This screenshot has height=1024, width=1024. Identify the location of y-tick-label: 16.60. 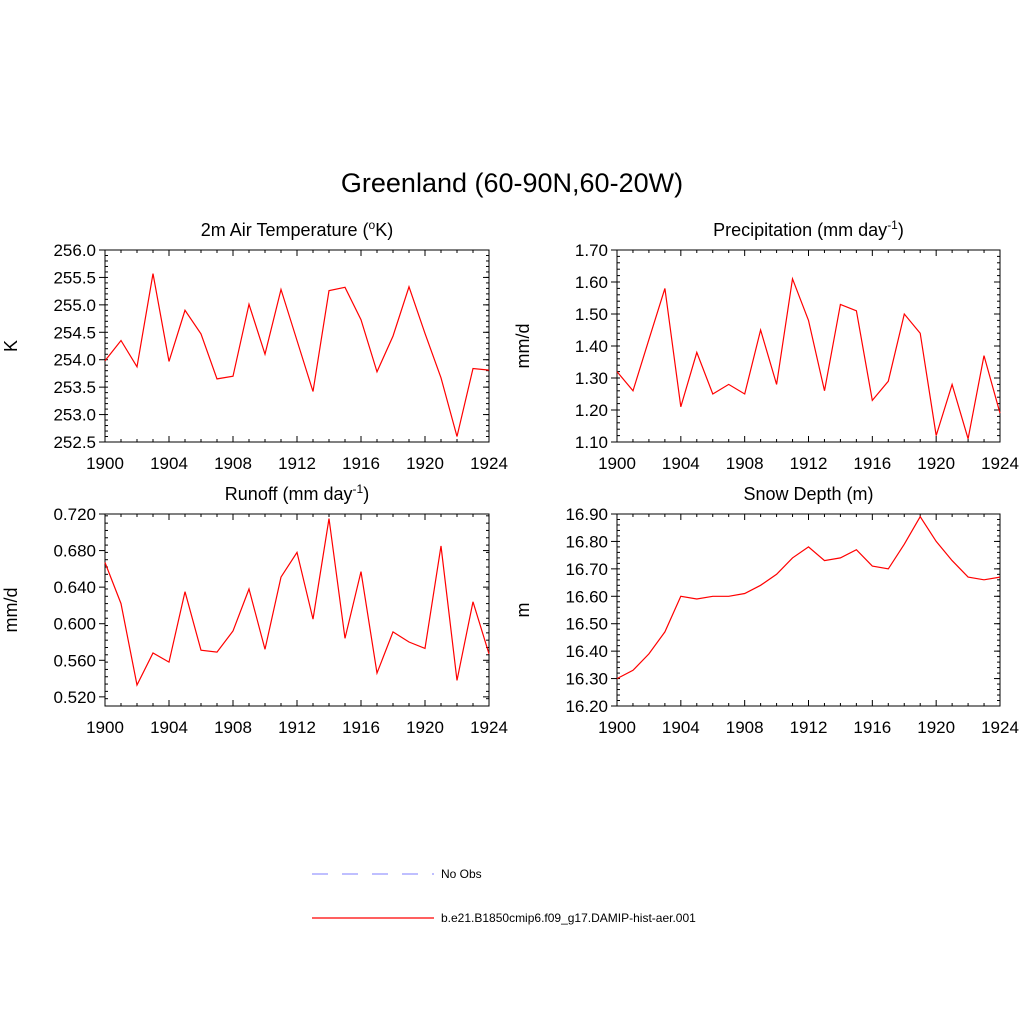
(586, 596).